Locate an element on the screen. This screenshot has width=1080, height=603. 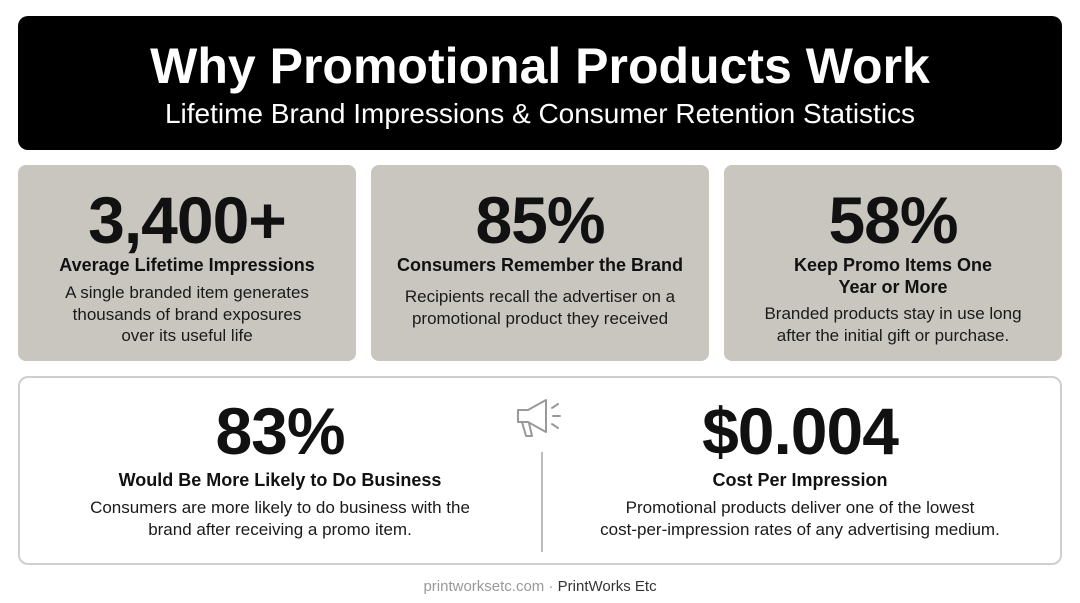
text-line: Keep Promo Items One is located at coordinates (893, 265).